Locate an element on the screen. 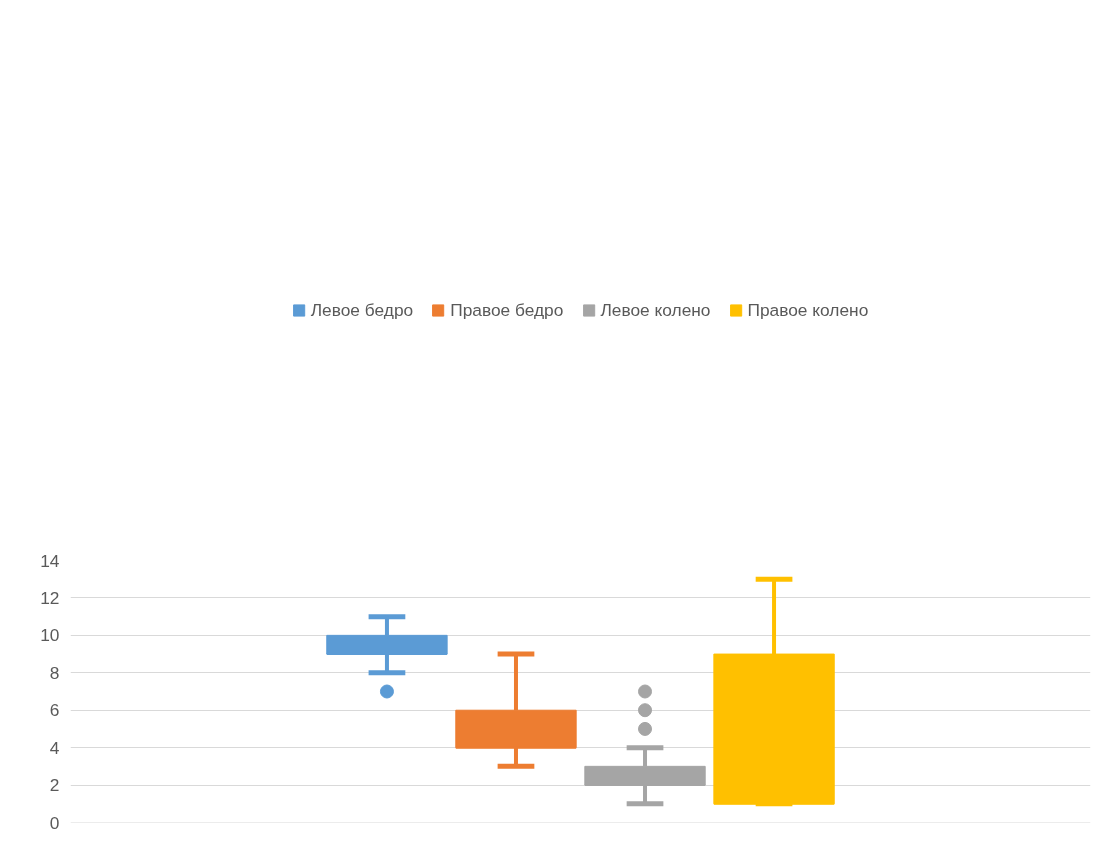 The width and height of the screenshot is (1102, 844). y-tick-label: 0 is located at coordinates (54, 822).